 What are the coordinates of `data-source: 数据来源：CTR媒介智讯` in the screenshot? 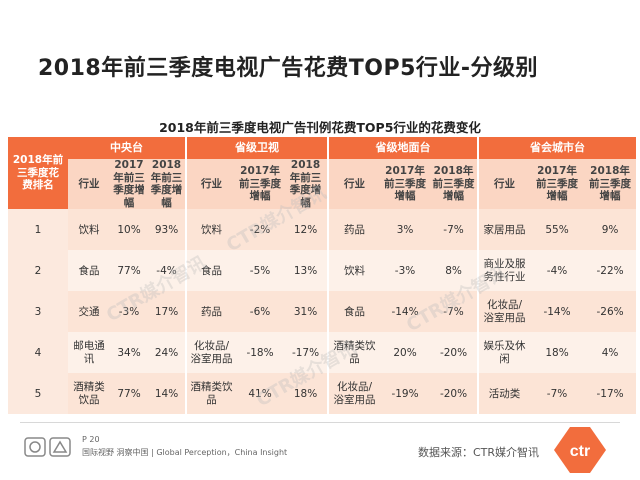 It's located at (479, 452).